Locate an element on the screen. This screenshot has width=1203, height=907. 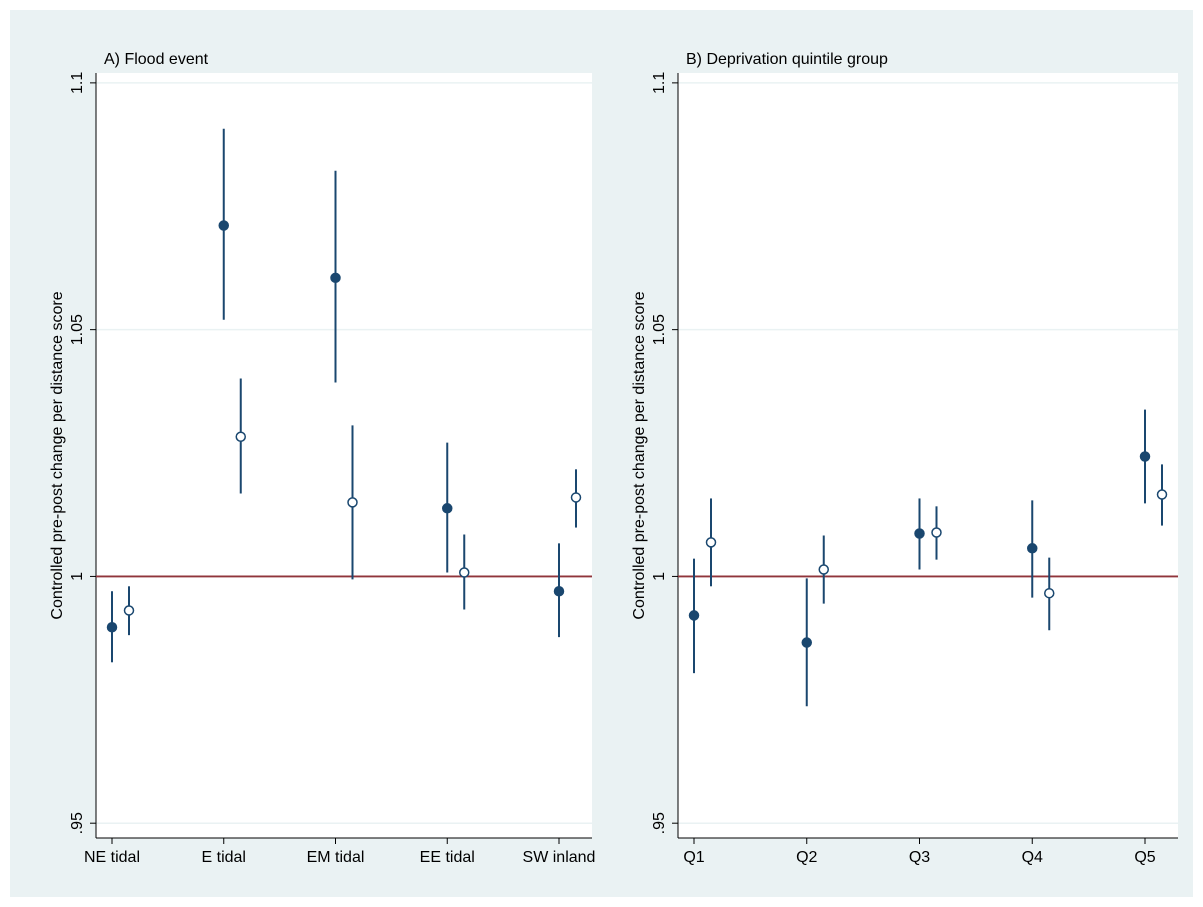
x-tick-label: Q4 is located at coordinates (1032, 857).